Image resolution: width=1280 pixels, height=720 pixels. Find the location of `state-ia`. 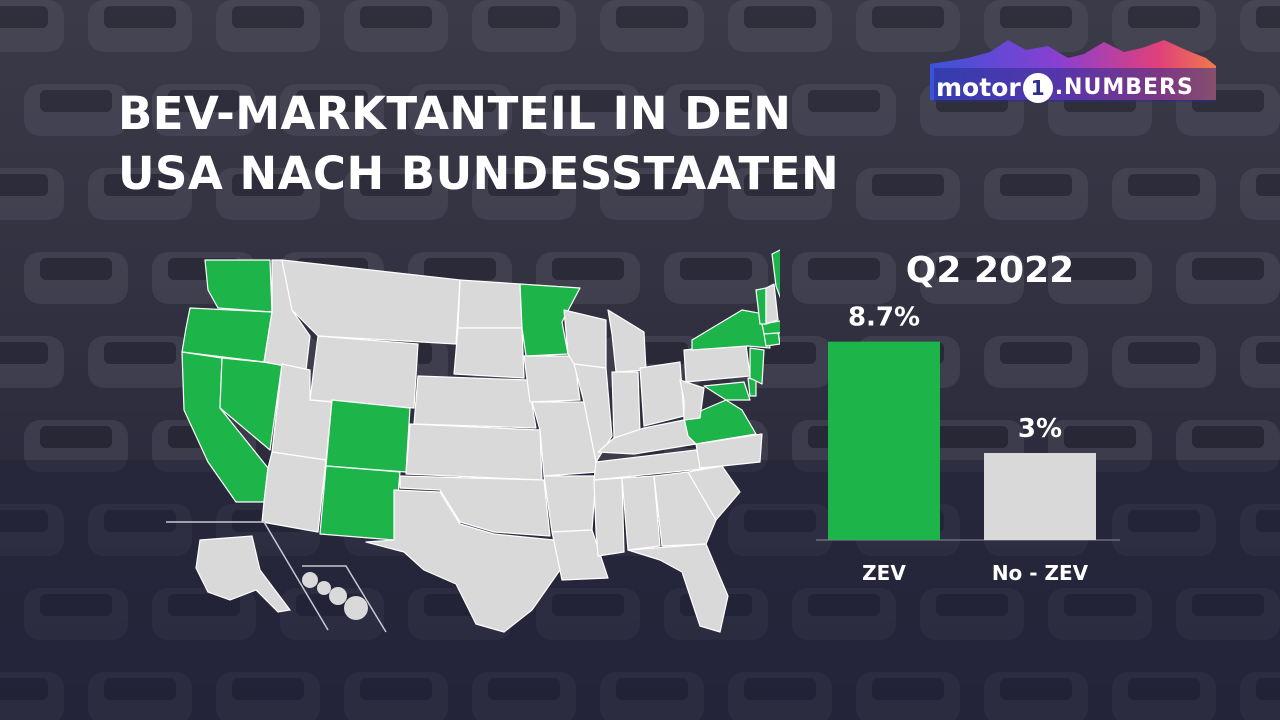

state-ia is located at coordinates (552, 379).